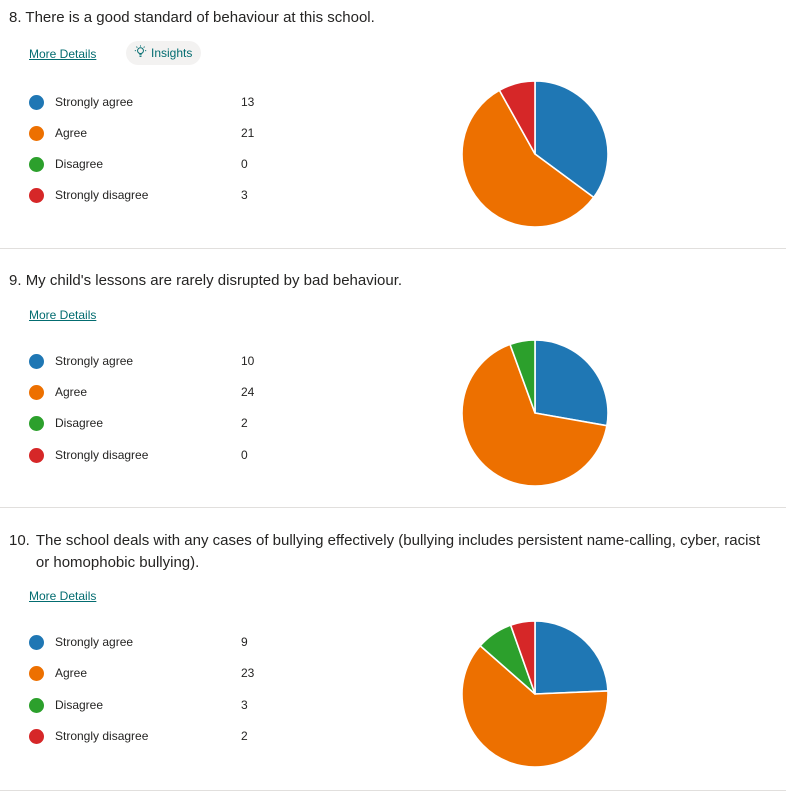 The height and width of the screenshot is (800, 786). I want to click on question-number: 8., so click(15, 17).